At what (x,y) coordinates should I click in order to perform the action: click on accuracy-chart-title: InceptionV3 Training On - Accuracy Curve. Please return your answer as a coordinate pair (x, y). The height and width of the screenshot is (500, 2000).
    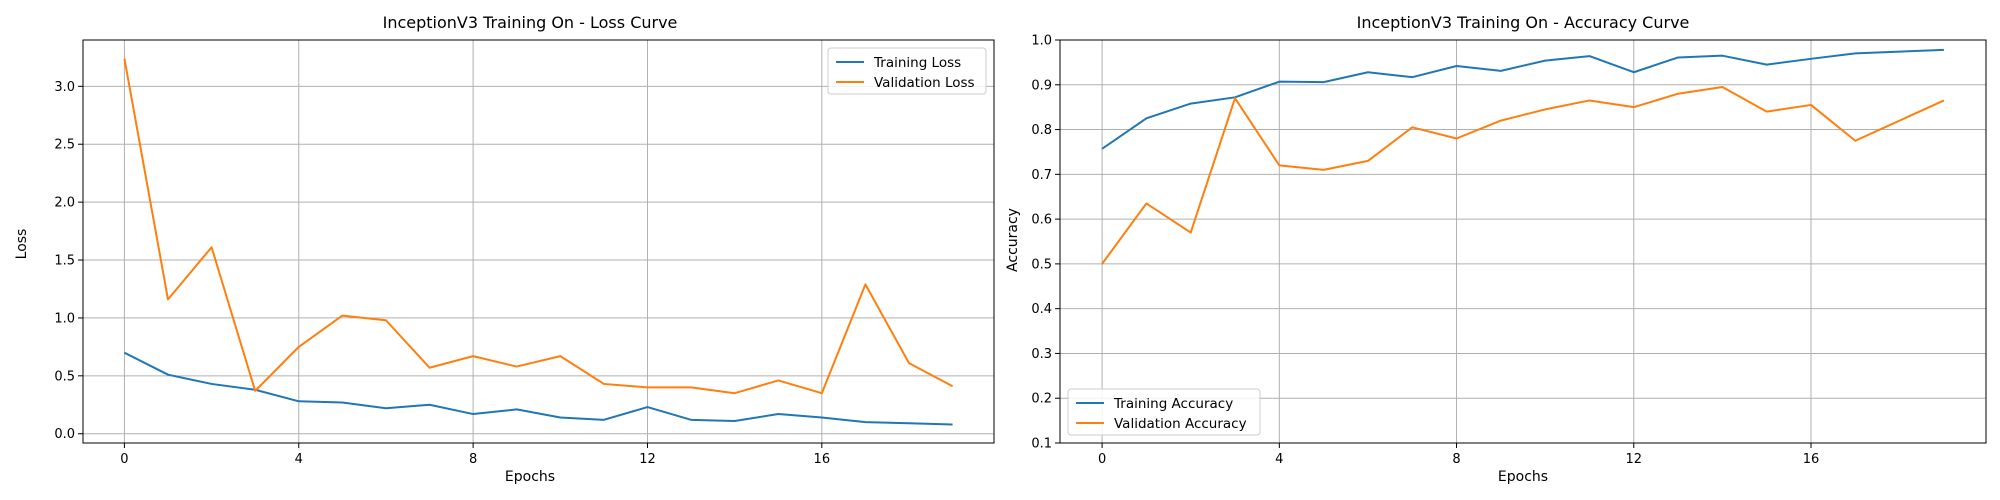
    Looking at the image, I should click on (1523, 22).